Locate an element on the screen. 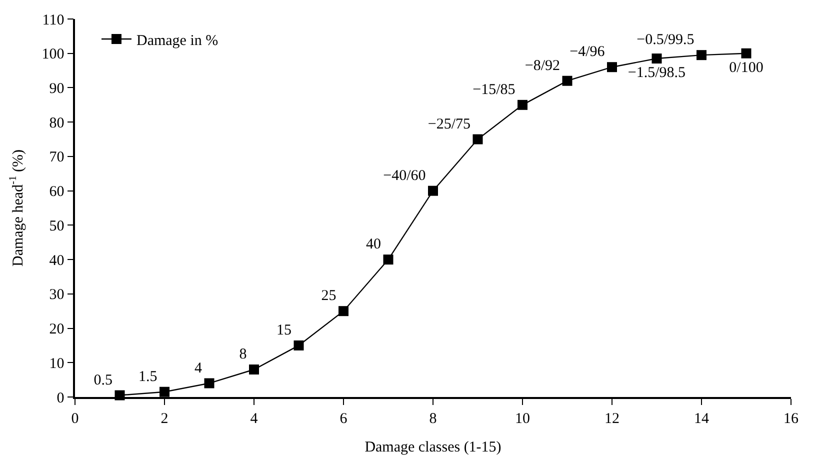 This screenshot has height=464, width=816. y-tick-label: 80 is located at coordinates (56, 123).